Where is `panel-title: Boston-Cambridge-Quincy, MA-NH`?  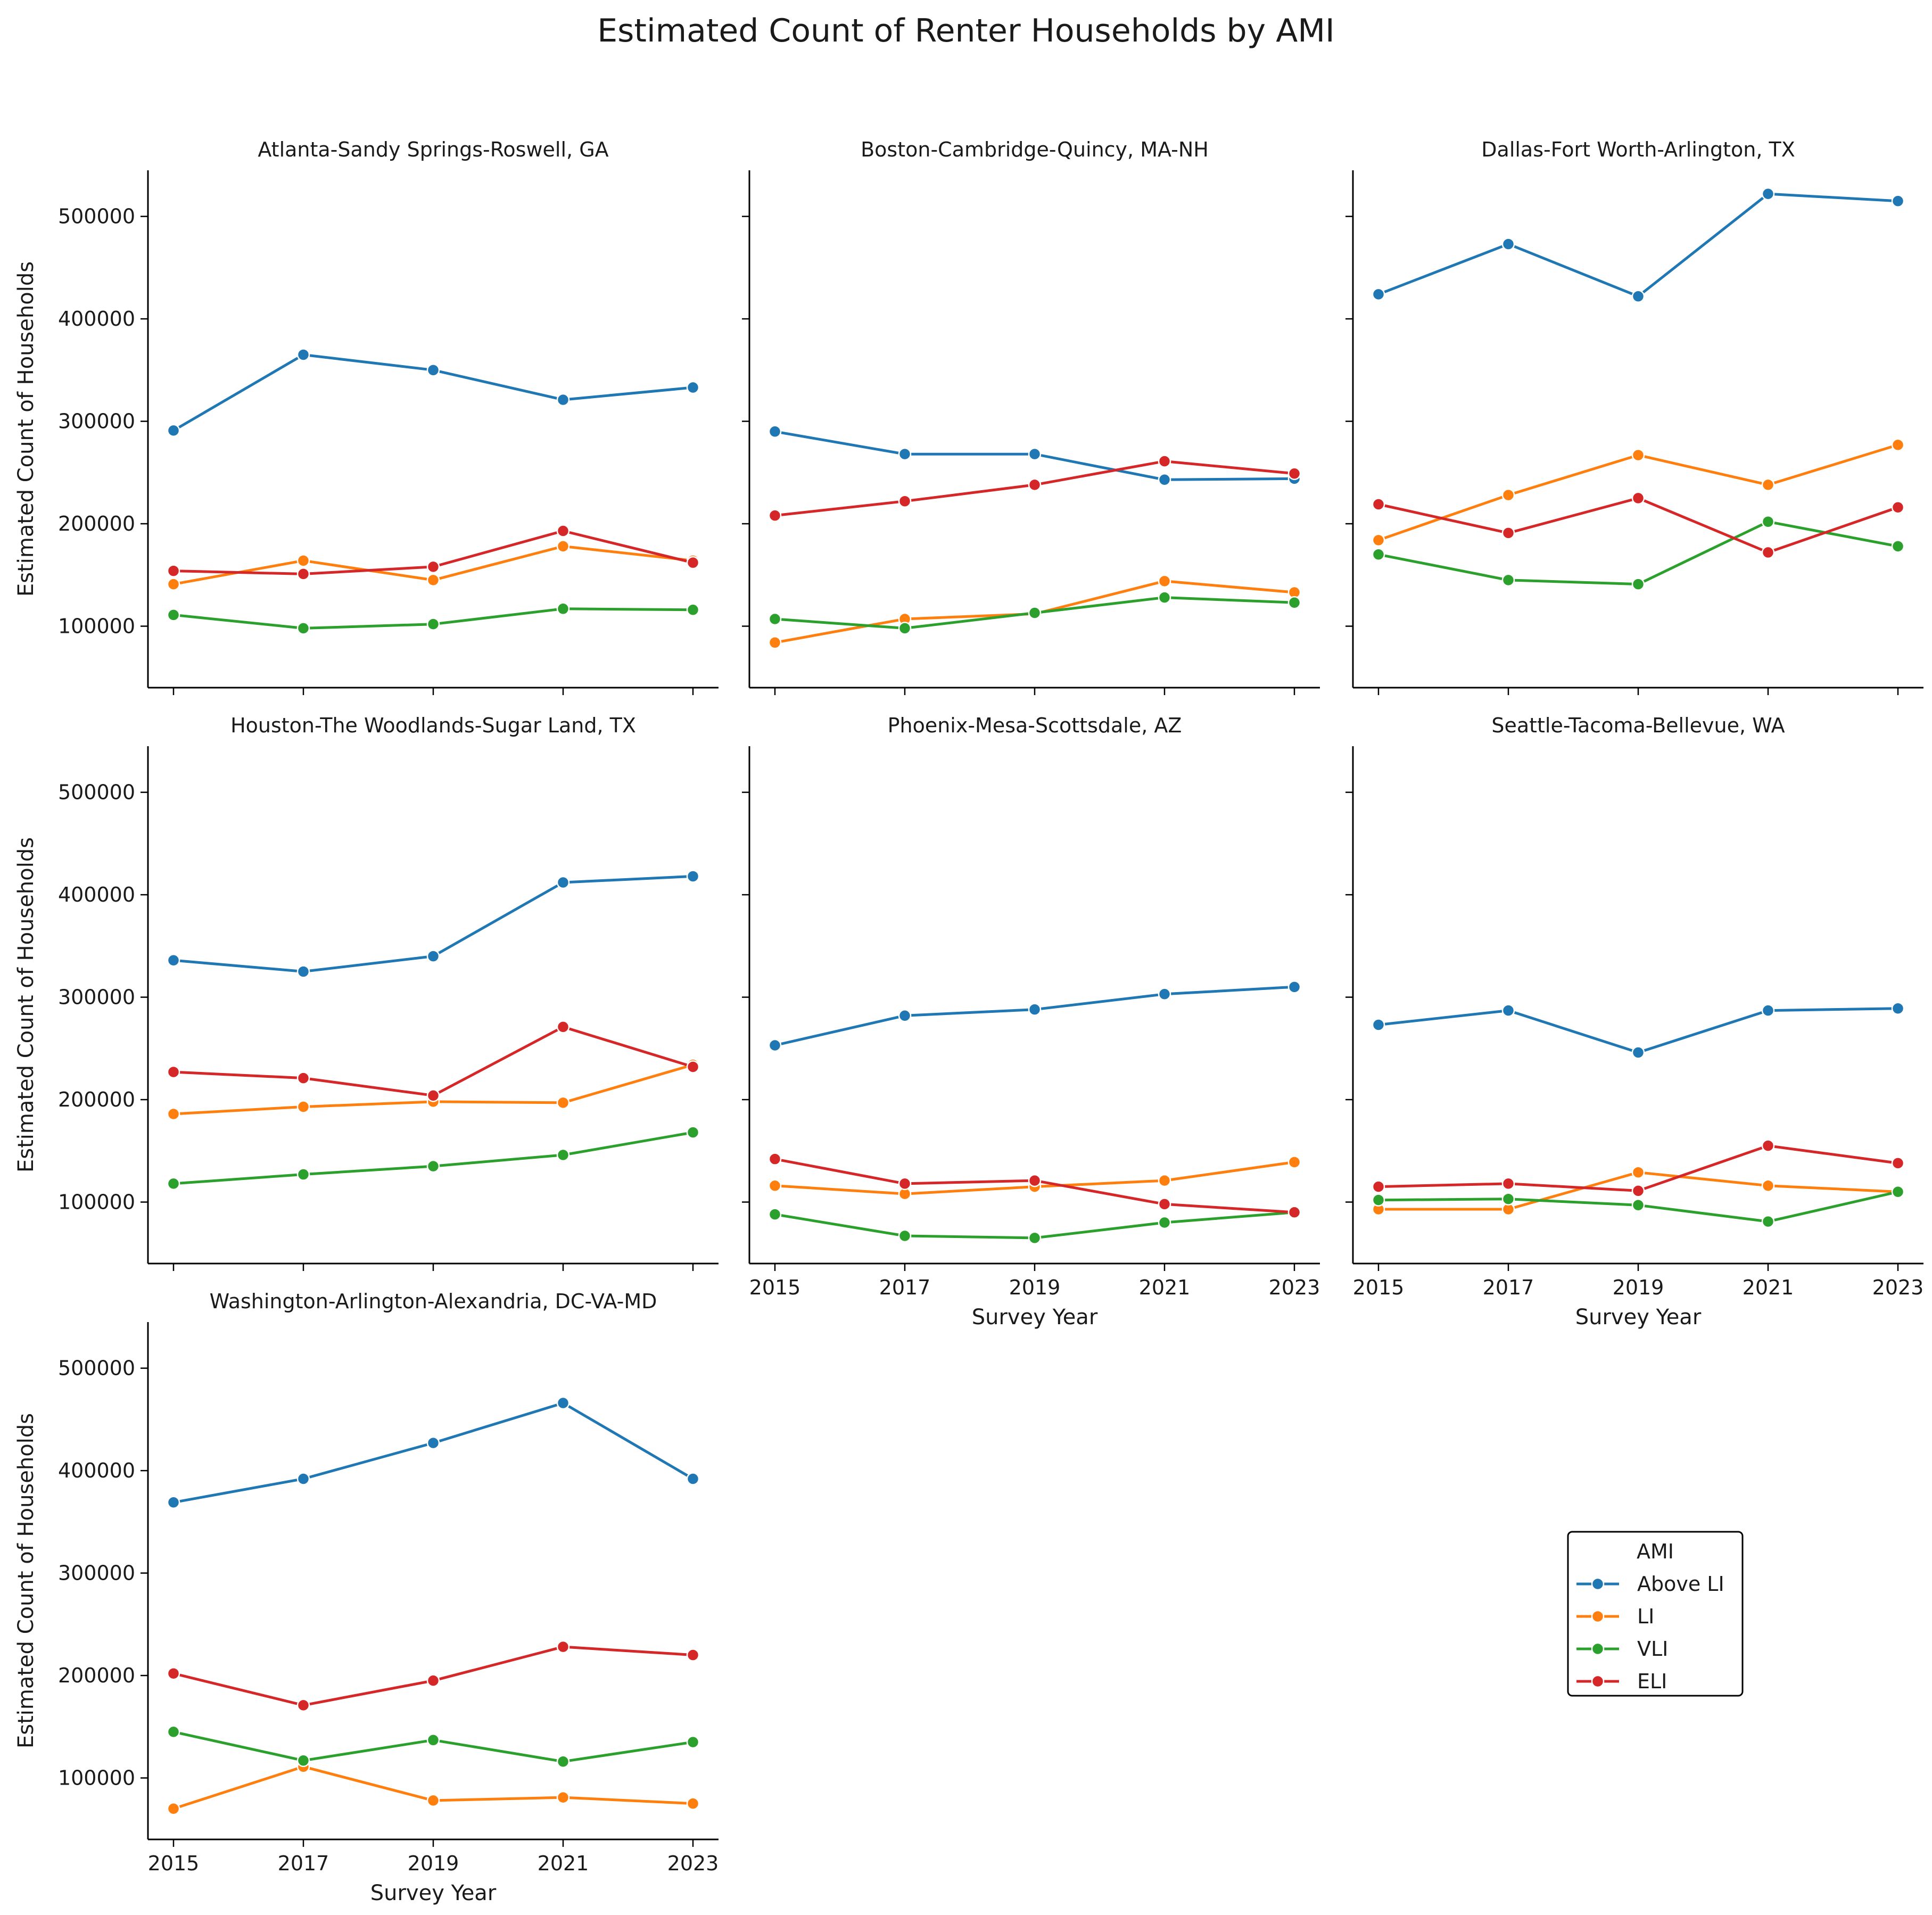
panel-title: Boston-Cambridge-Quincy, MA-NH is located at coordinates (1035, 149).